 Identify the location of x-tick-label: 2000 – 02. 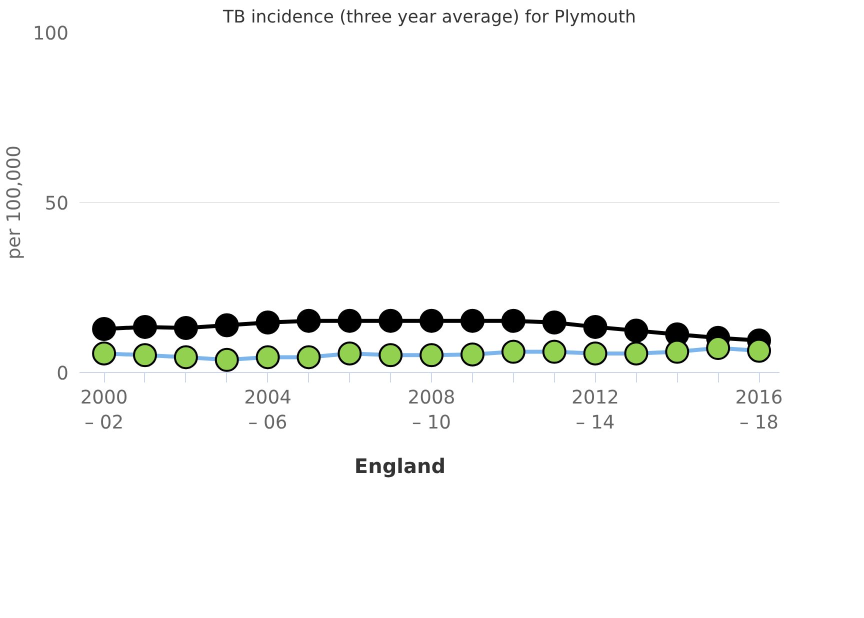
(104, 411).